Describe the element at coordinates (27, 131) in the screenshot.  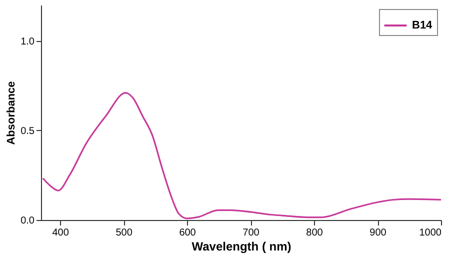
I see `y-tick-label: 0.5` at that location.